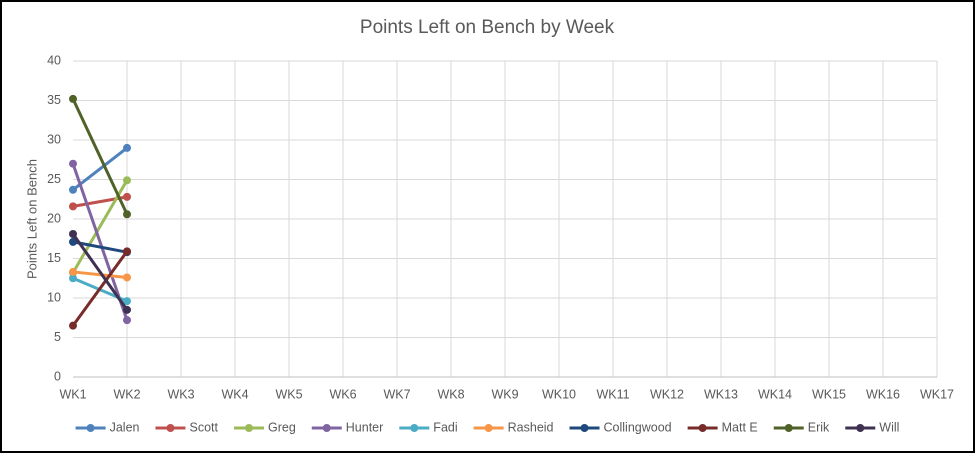 The height and width of the screenshot is (453, 975). I want to click on y-tick-label: 10, so click(54, 297).